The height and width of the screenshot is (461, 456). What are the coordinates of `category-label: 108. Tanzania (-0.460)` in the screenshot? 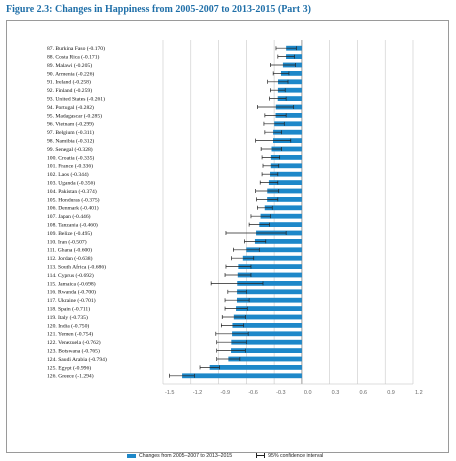 It's located at (72, 225).